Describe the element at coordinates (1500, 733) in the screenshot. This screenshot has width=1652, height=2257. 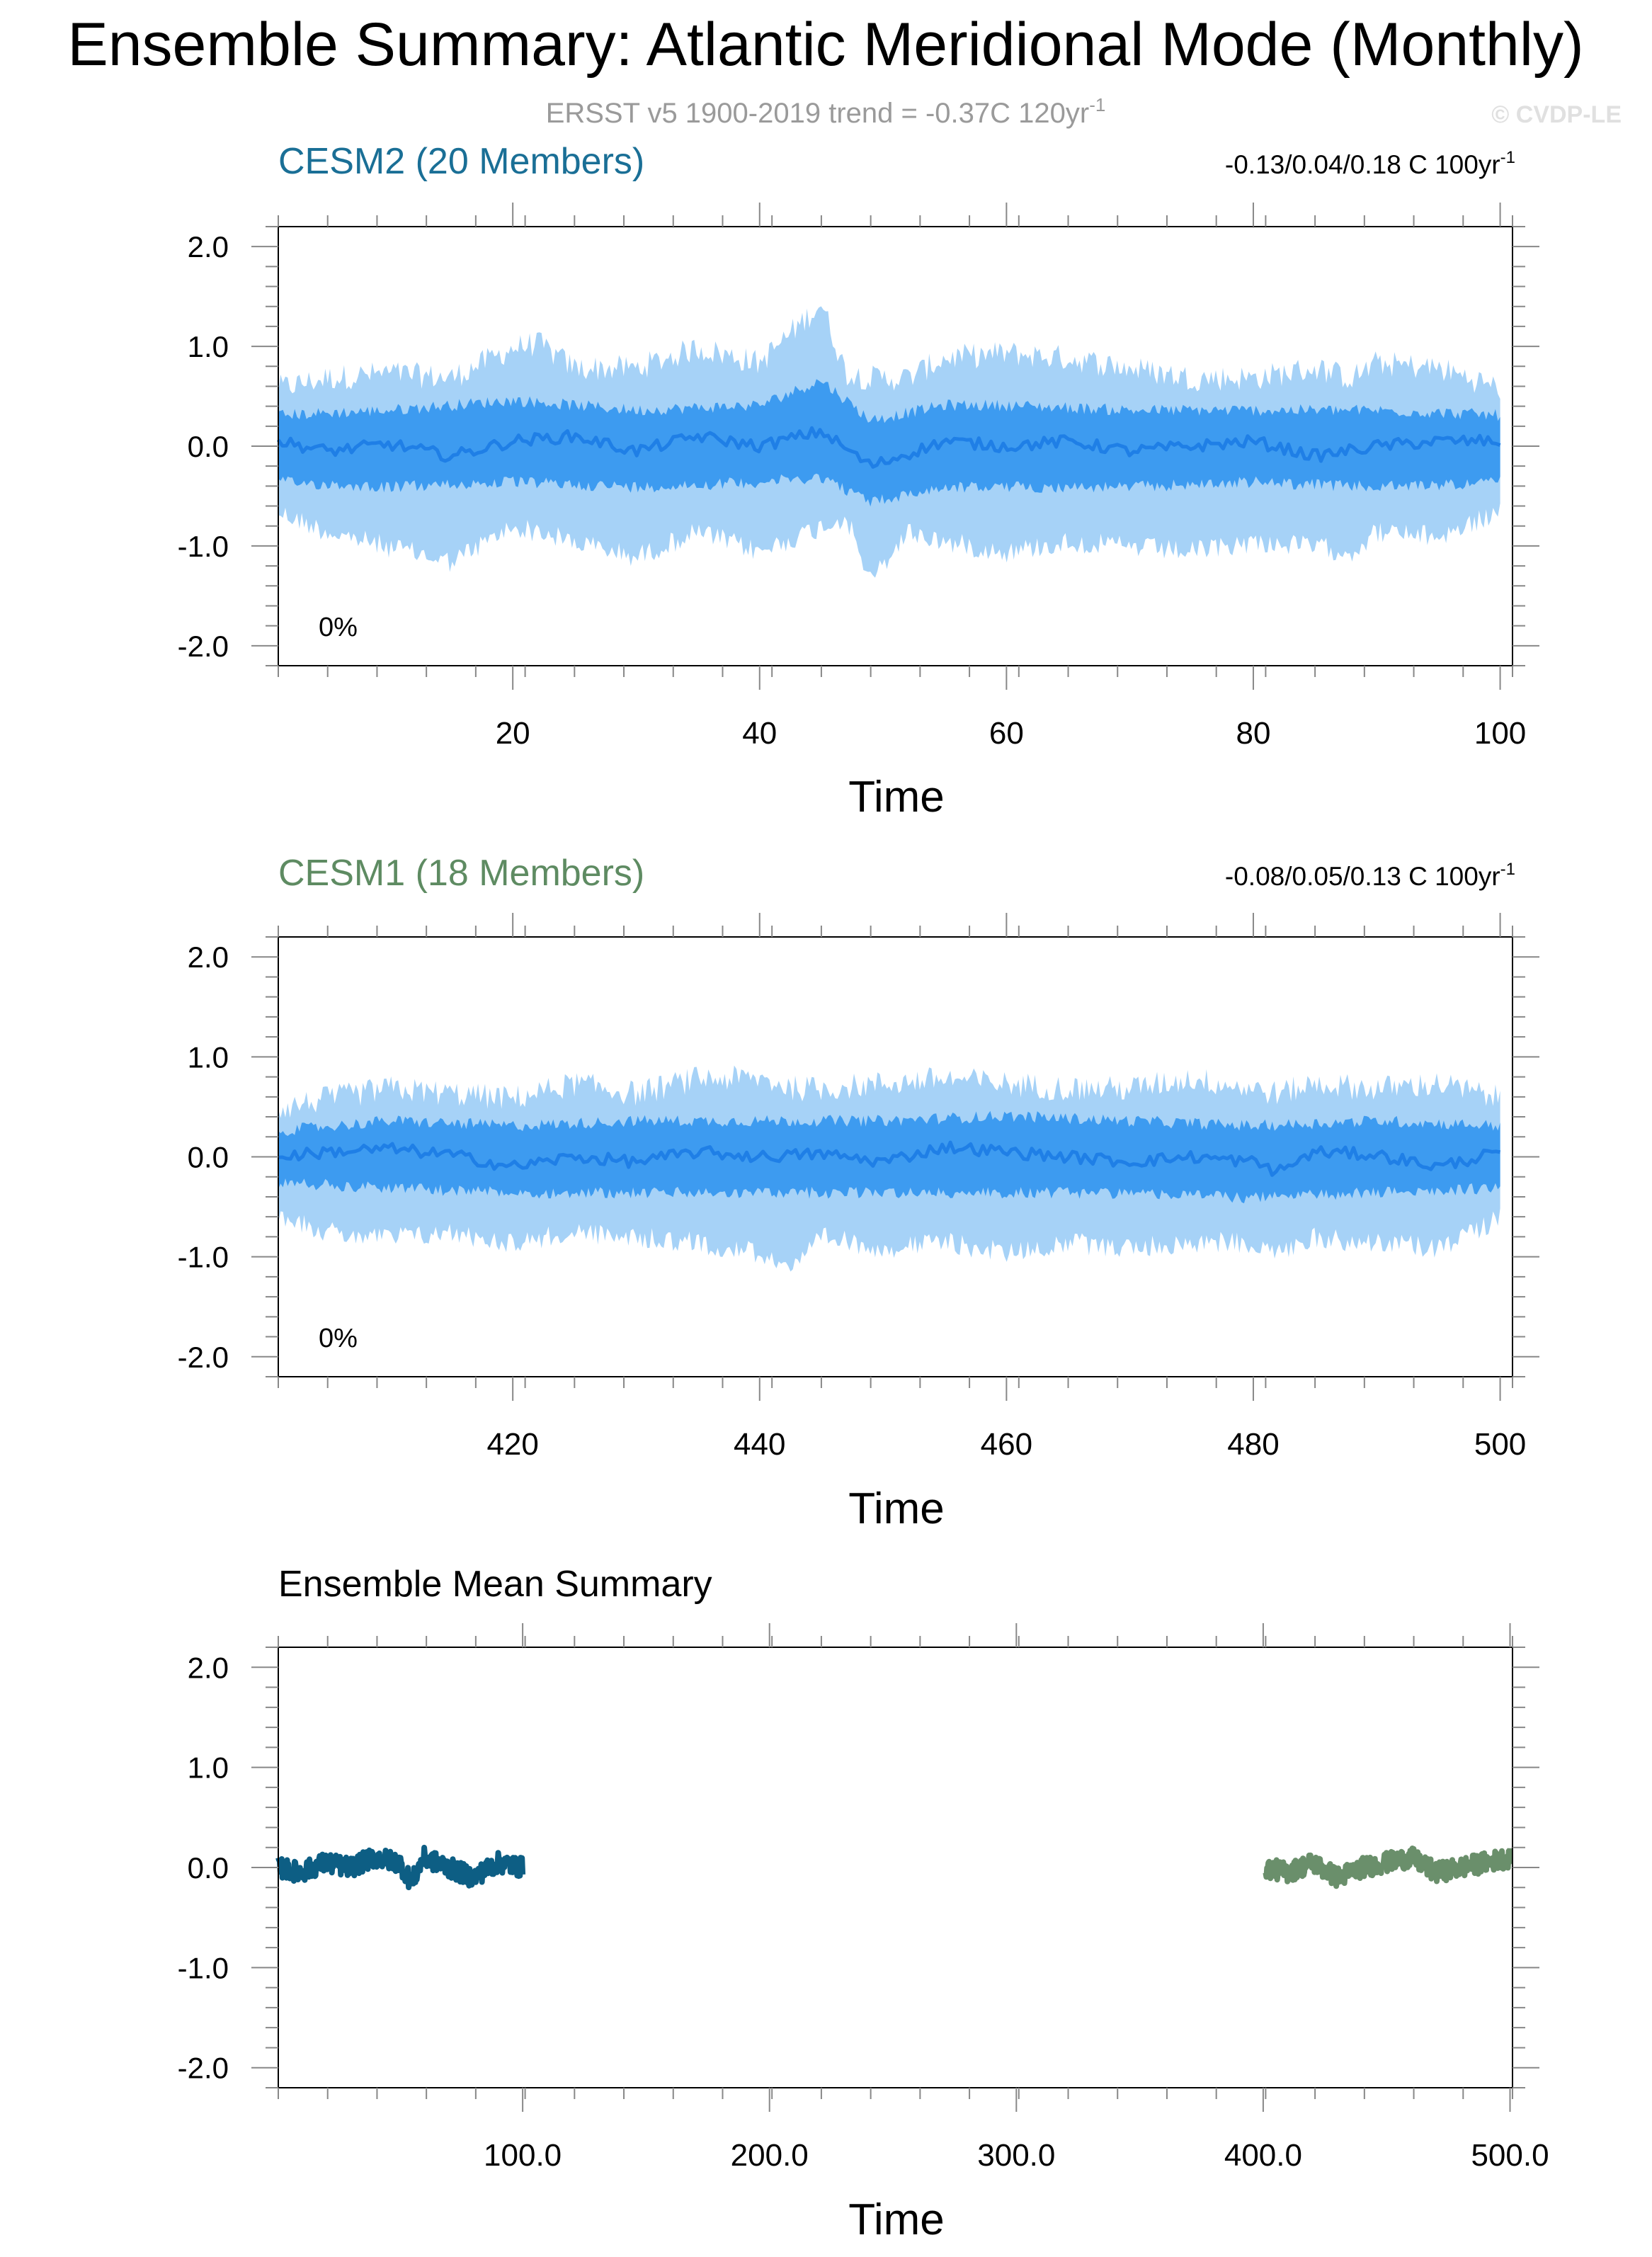
I see `x-tick-label: 100` at that location.